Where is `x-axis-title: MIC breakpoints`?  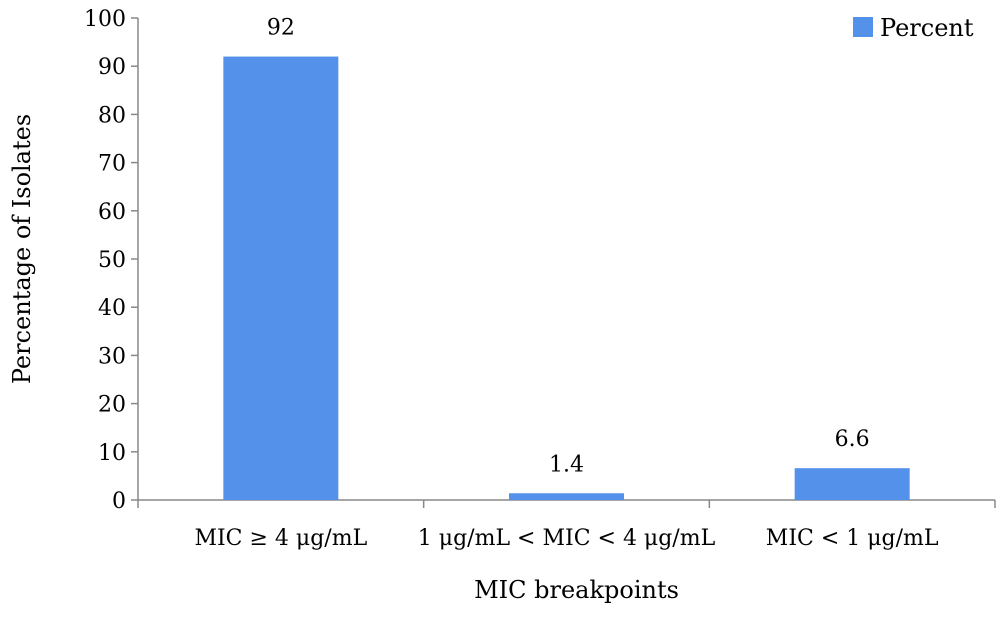 x-axis-title: MIC breakpoints is located at coordinates (576, 590).